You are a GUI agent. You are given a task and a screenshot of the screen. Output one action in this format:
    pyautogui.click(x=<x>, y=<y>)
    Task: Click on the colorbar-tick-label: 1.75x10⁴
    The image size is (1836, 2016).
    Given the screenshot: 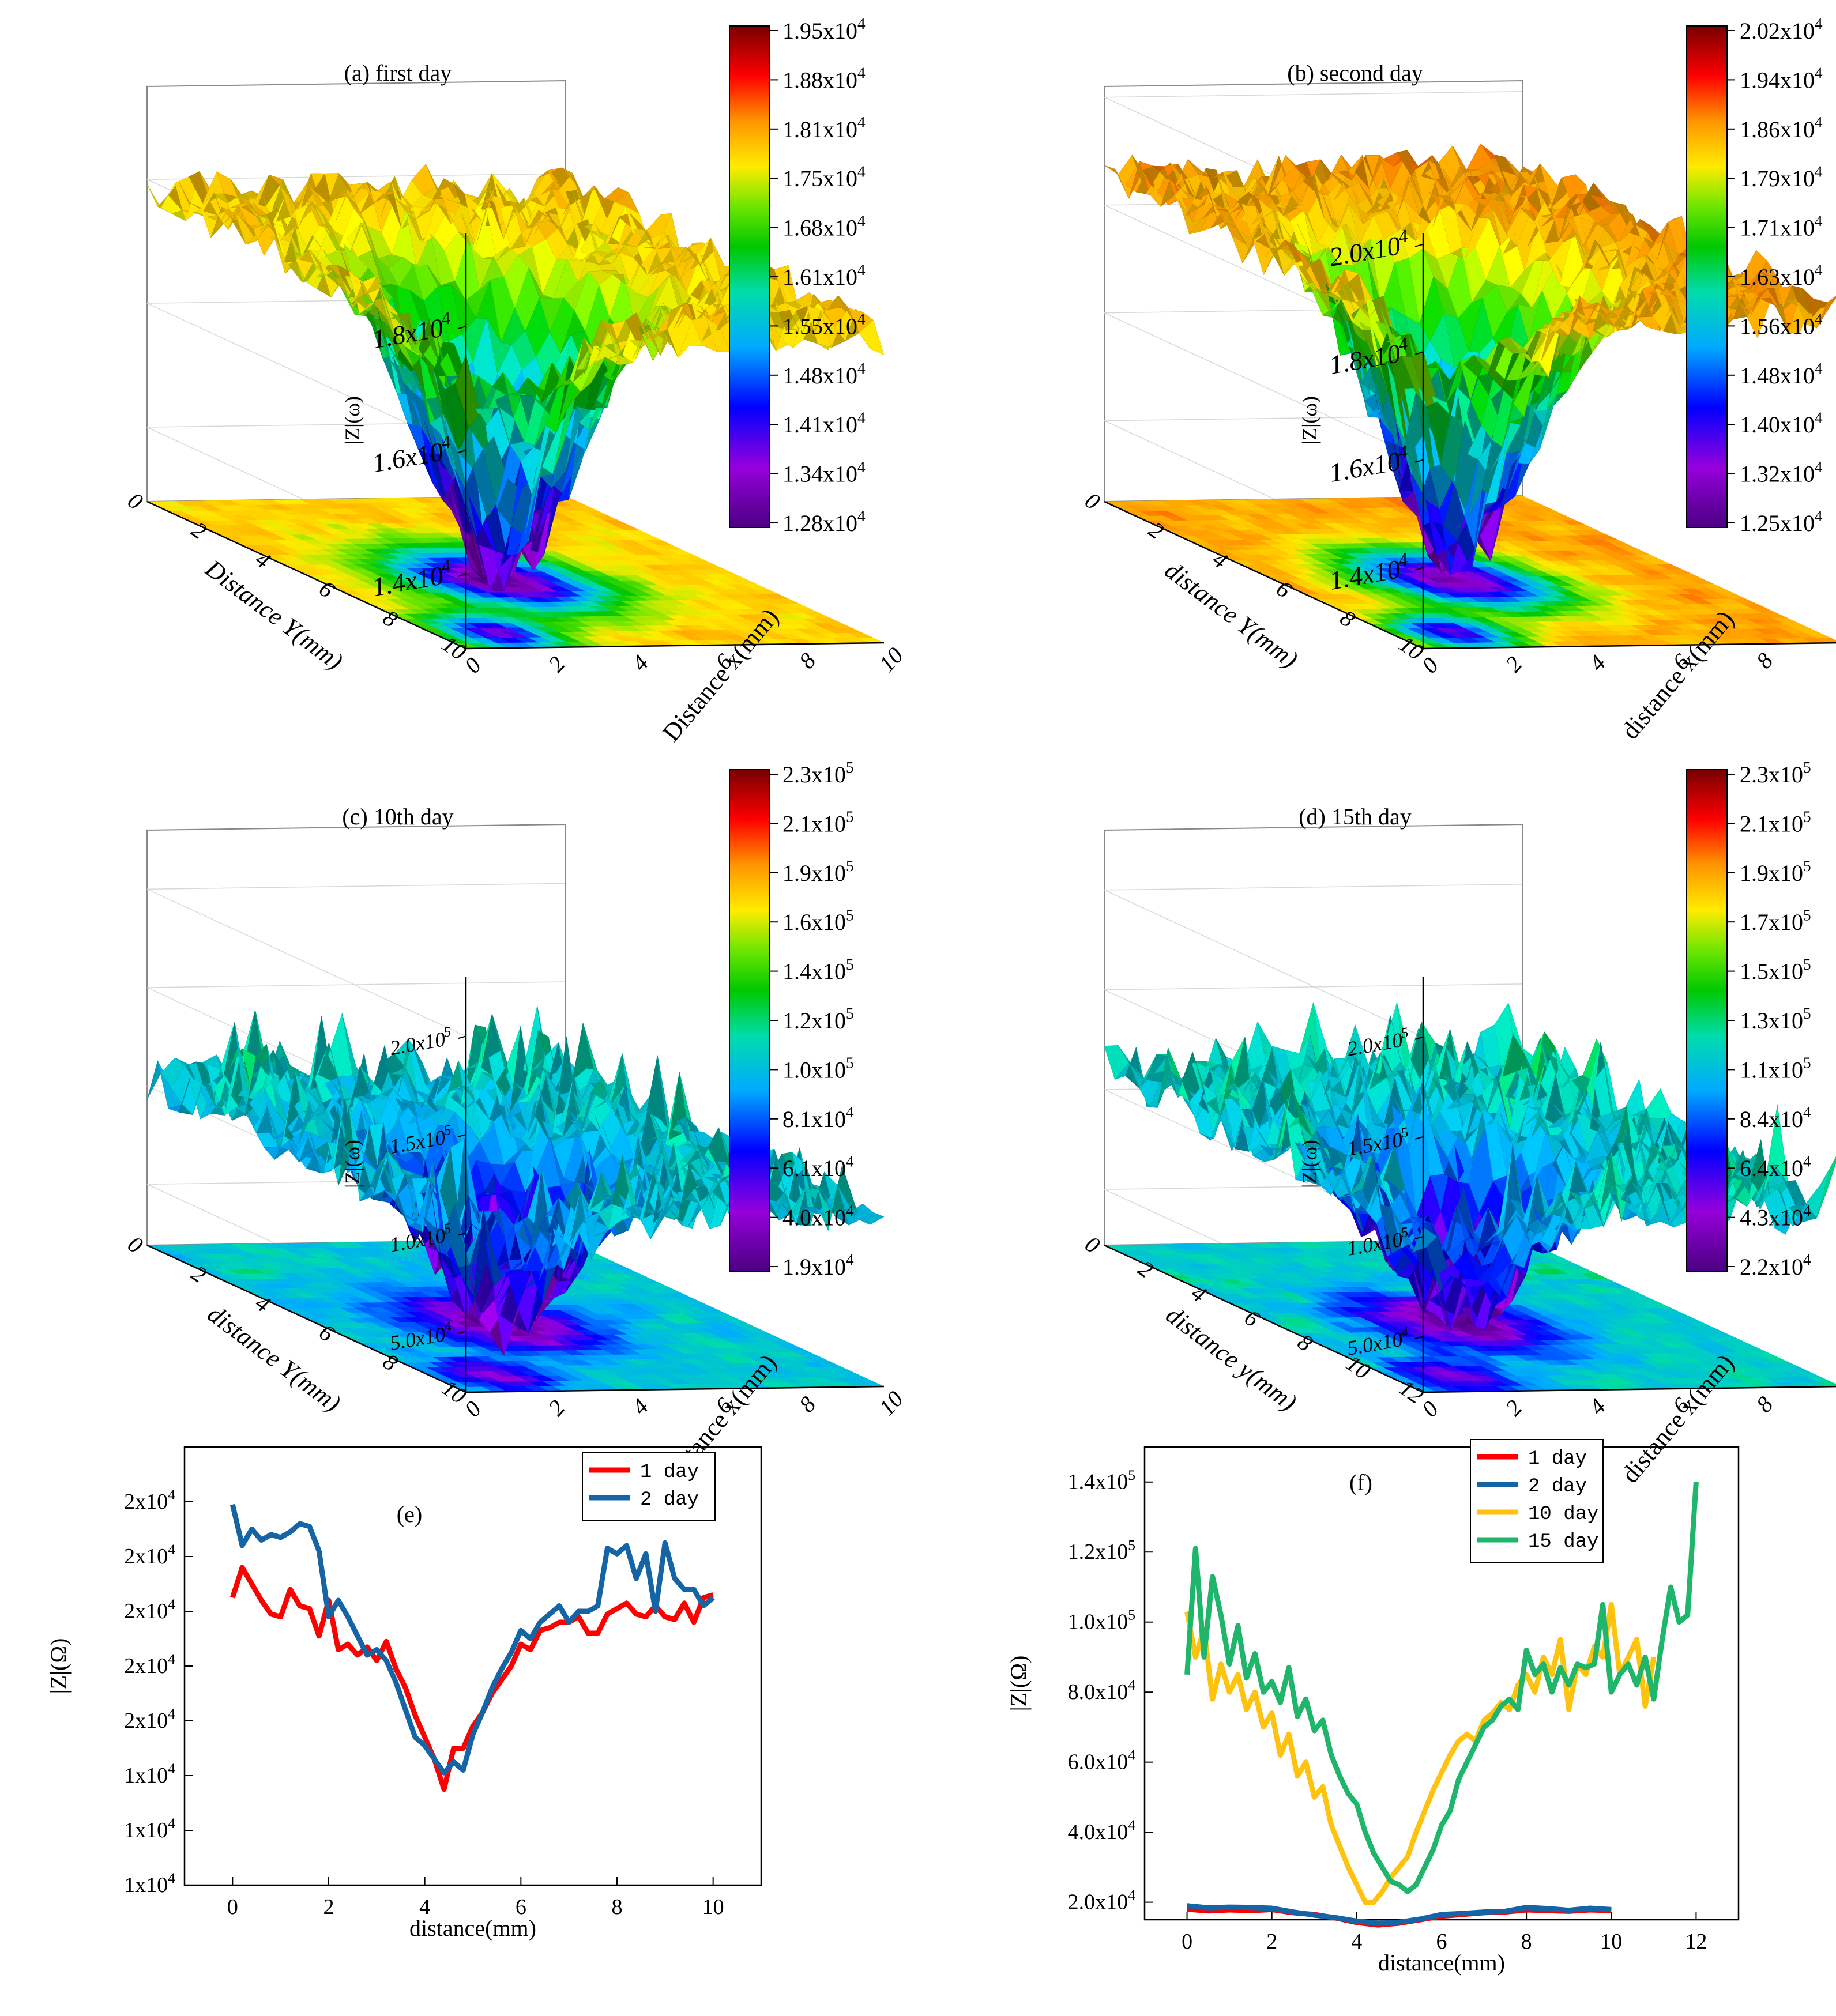 What is the action you would take?
    pyautogui.click(x=824, y=177)
    